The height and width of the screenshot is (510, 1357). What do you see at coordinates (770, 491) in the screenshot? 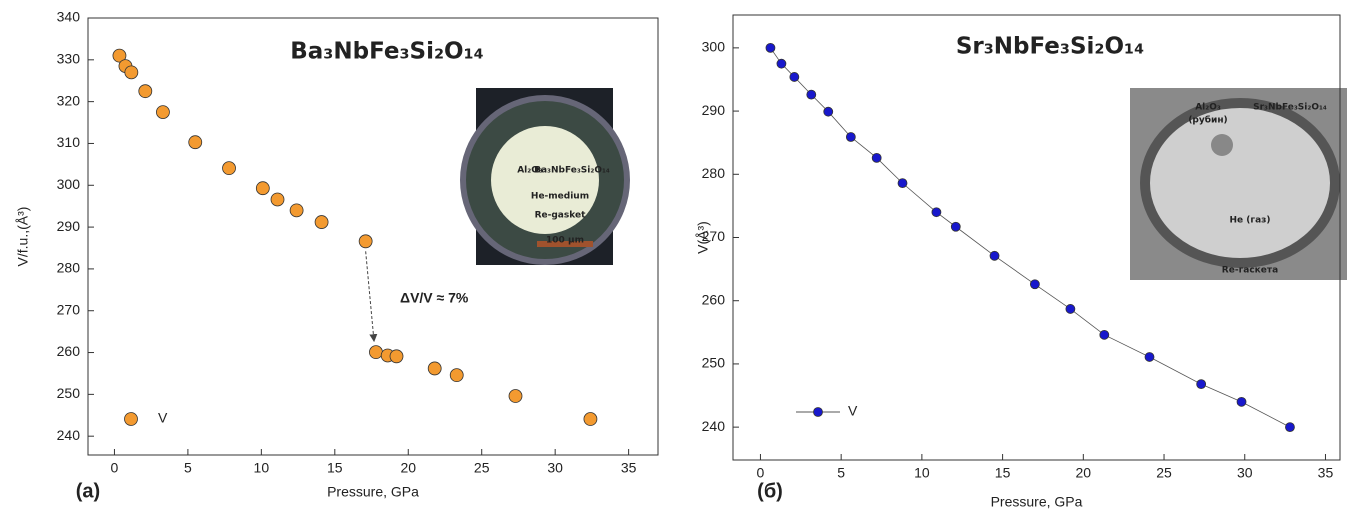
I see `panel-label: (б)` at bounding box center [770, 491].